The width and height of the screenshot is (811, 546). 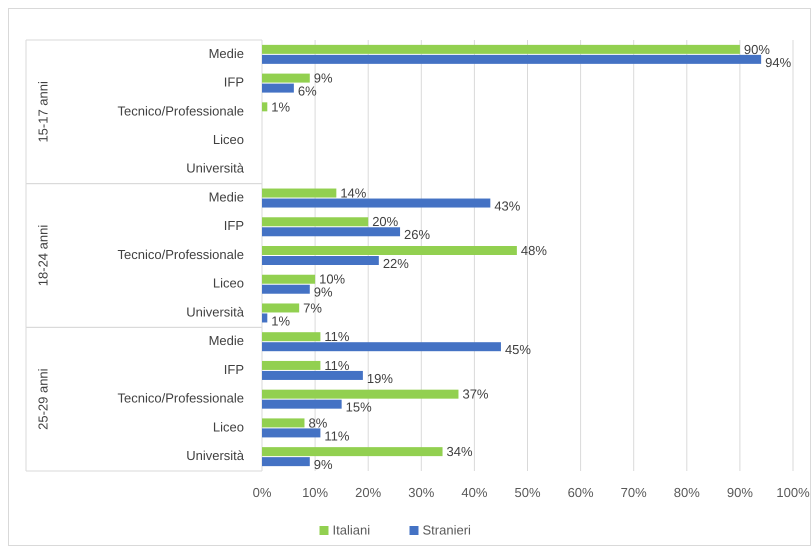 I want to click on data-label: 45%, so click(x=518, y=350).